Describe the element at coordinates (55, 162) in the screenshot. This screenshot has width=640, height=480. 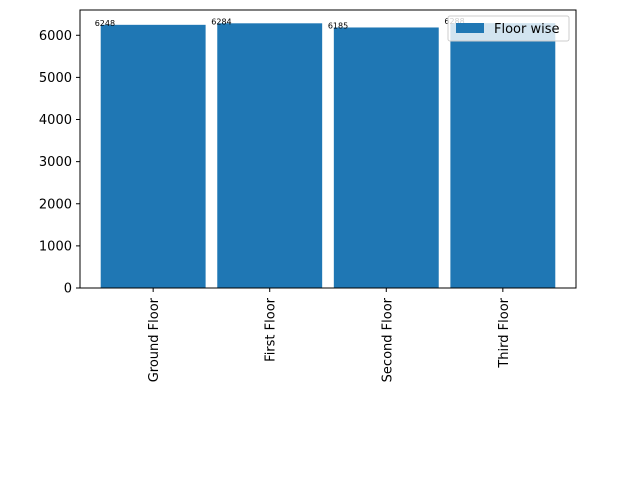
I see `y-tick-label: 3000` at that location.